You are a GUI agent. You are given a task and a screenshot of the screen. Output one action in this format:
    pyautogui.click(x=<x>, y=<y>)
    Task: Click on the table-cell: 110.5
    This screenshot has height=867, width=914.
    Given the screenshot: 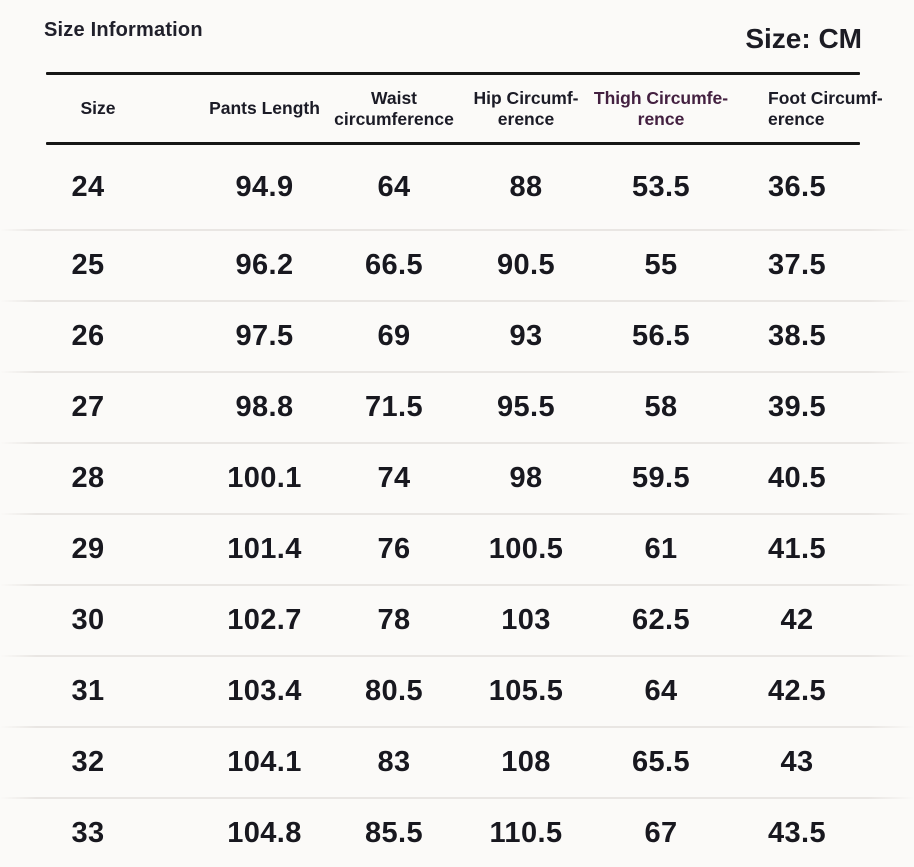 What is the action you would take?
    pyautogui.click(x=526, y=833)
    